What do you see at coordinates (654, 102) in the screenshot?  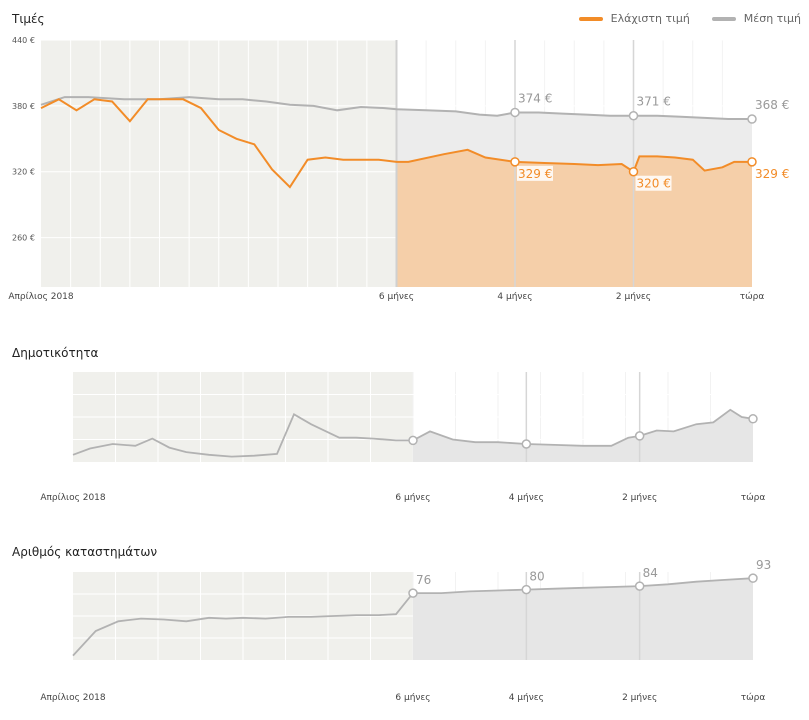 I see `avg-price-label: 371 €` at bounding box center [654, 102].